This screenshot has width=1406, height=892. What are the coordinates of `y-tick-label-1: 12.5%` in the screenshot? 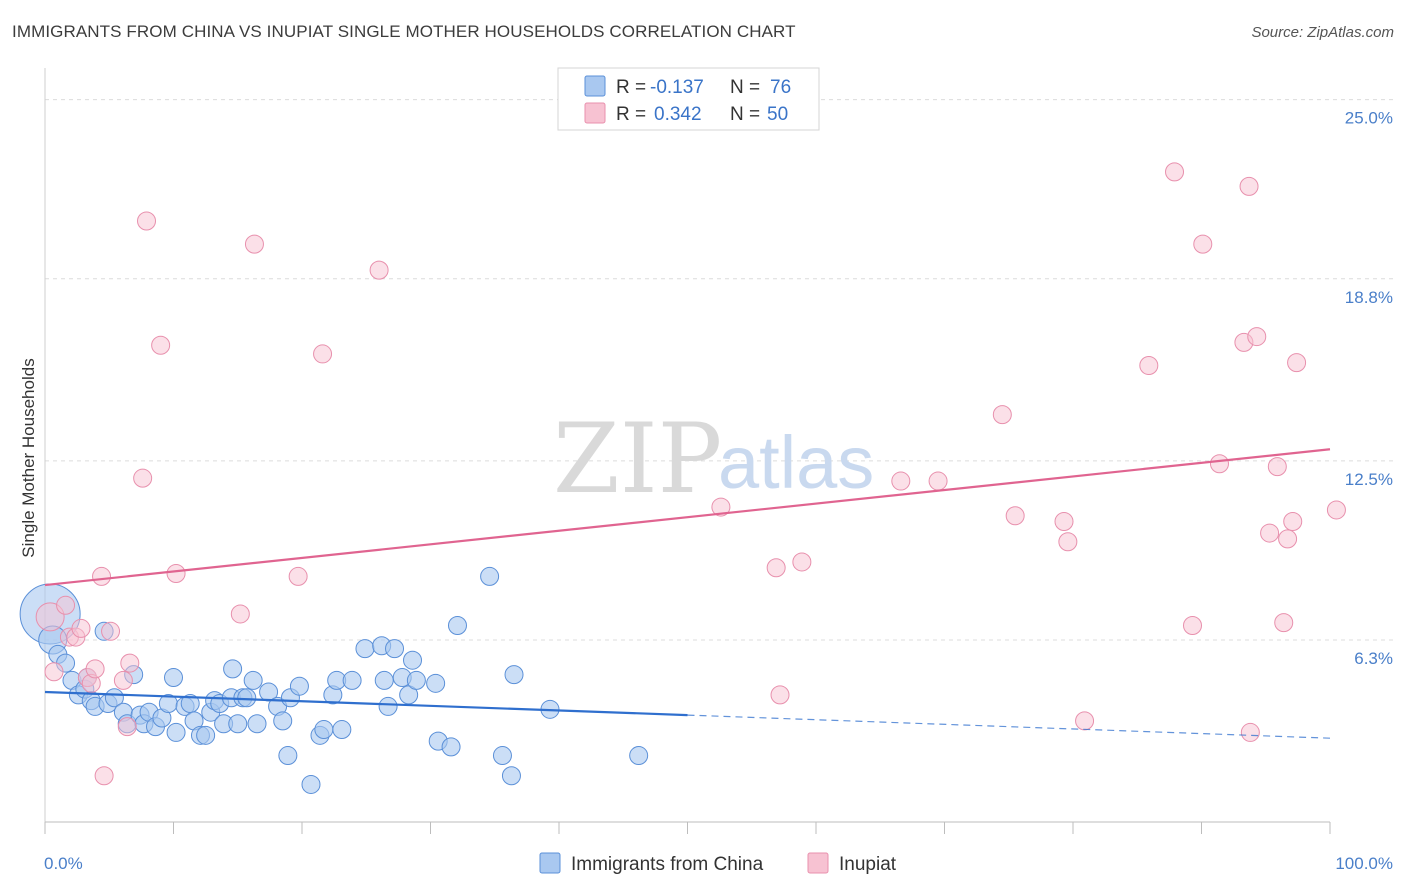 It's located at (1369, 479).